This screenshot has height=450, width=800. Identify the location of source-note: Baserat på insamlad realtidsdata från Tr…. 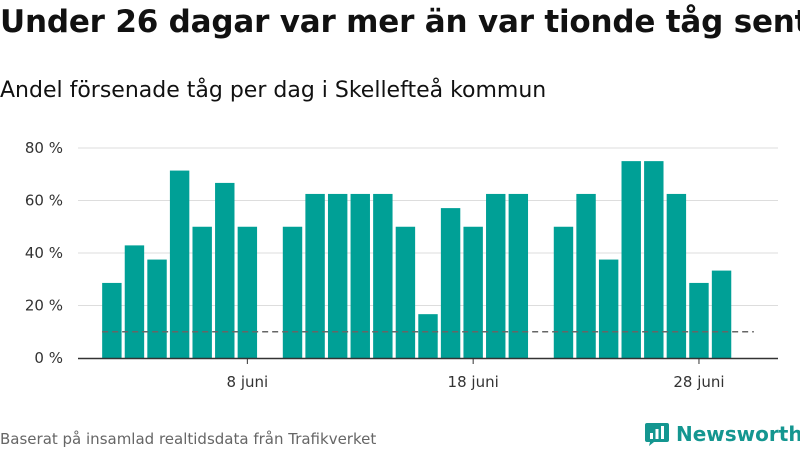
(188, 439).